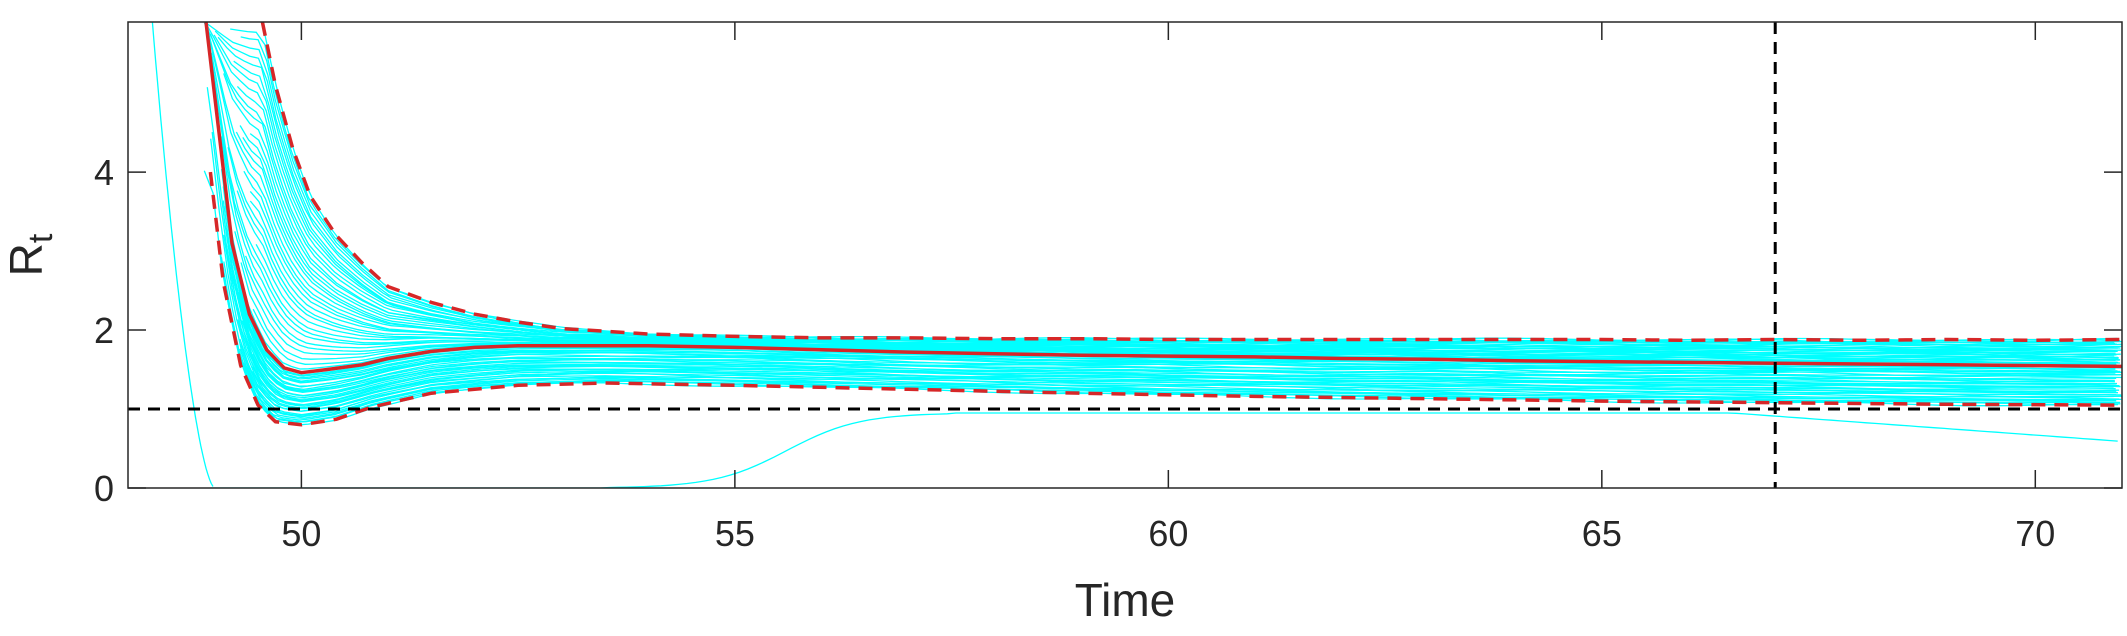  I want to click on x-axis-label: Time, so click(1125, 600).